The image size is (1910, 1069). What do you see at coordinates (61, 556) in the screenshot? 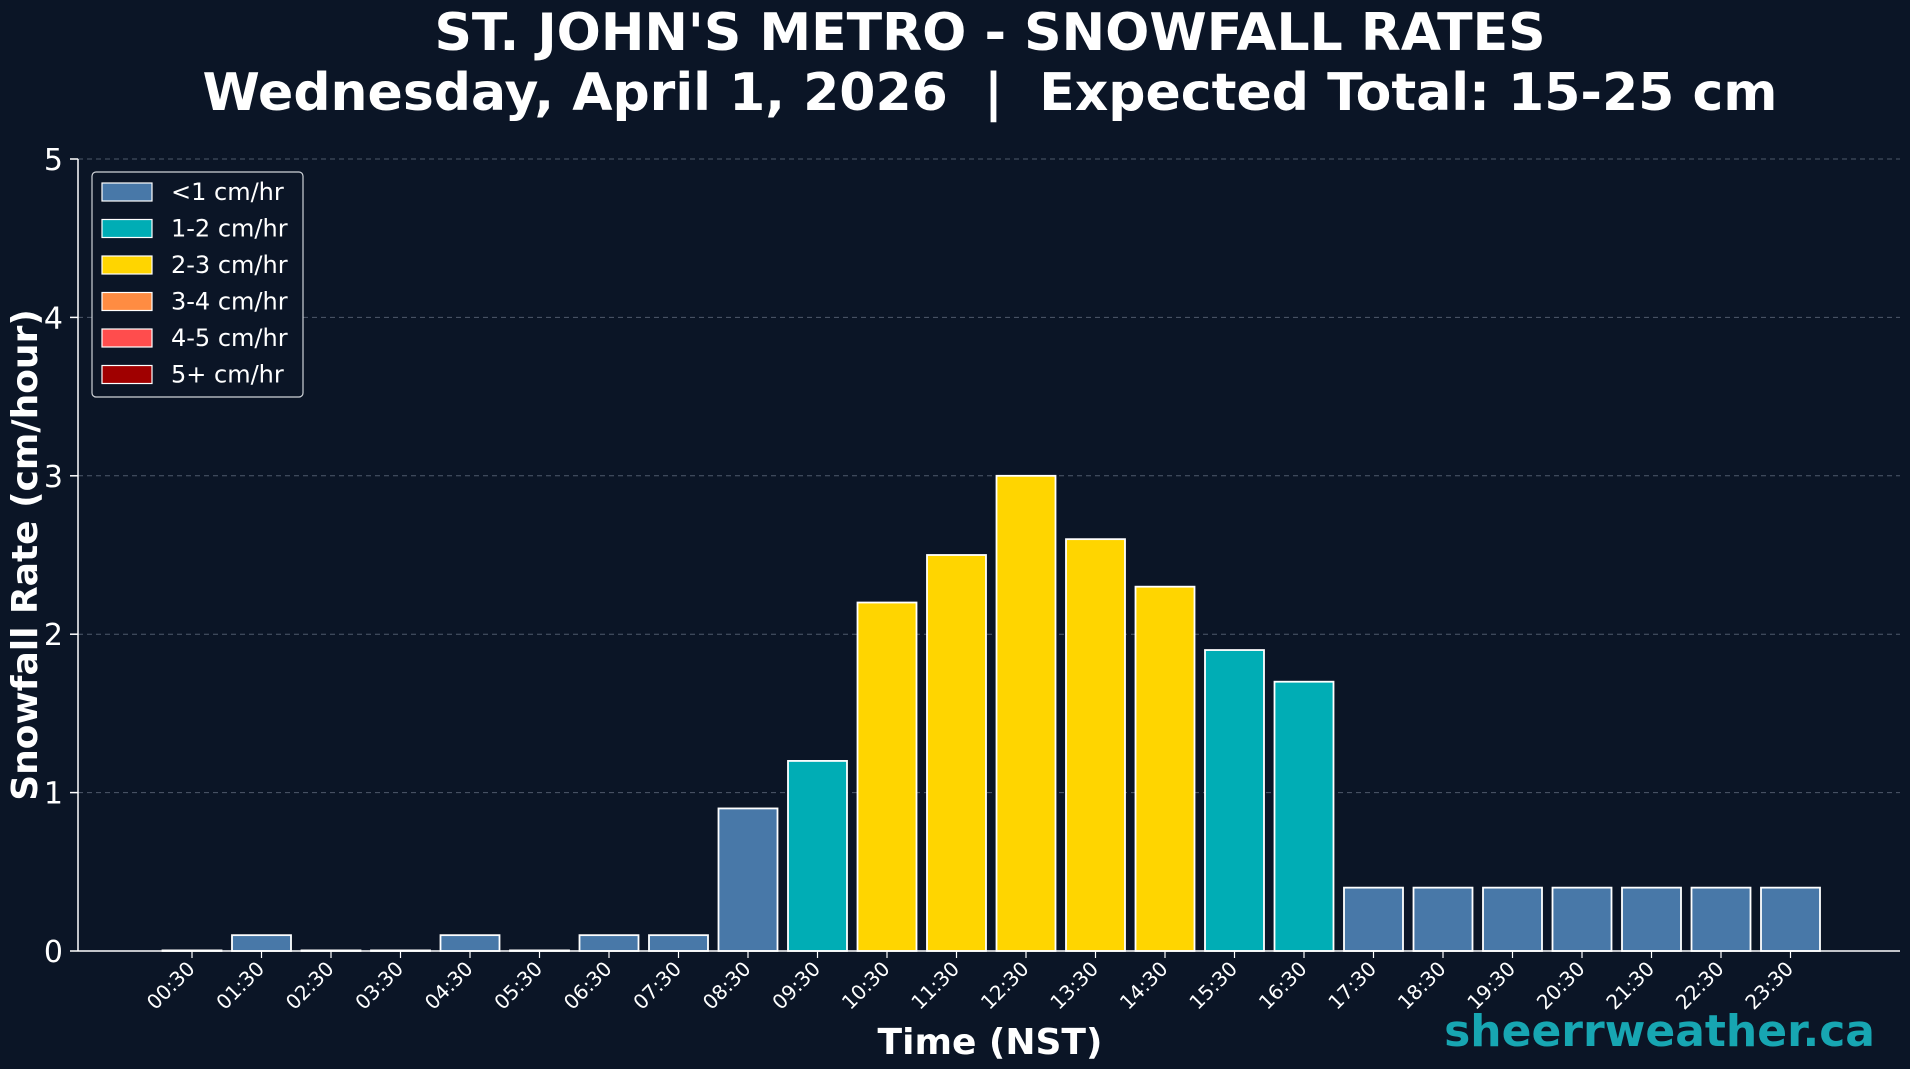
I see `y-tick-labels: 0 1 2 3 4 5` at bounding box center [61, 556].